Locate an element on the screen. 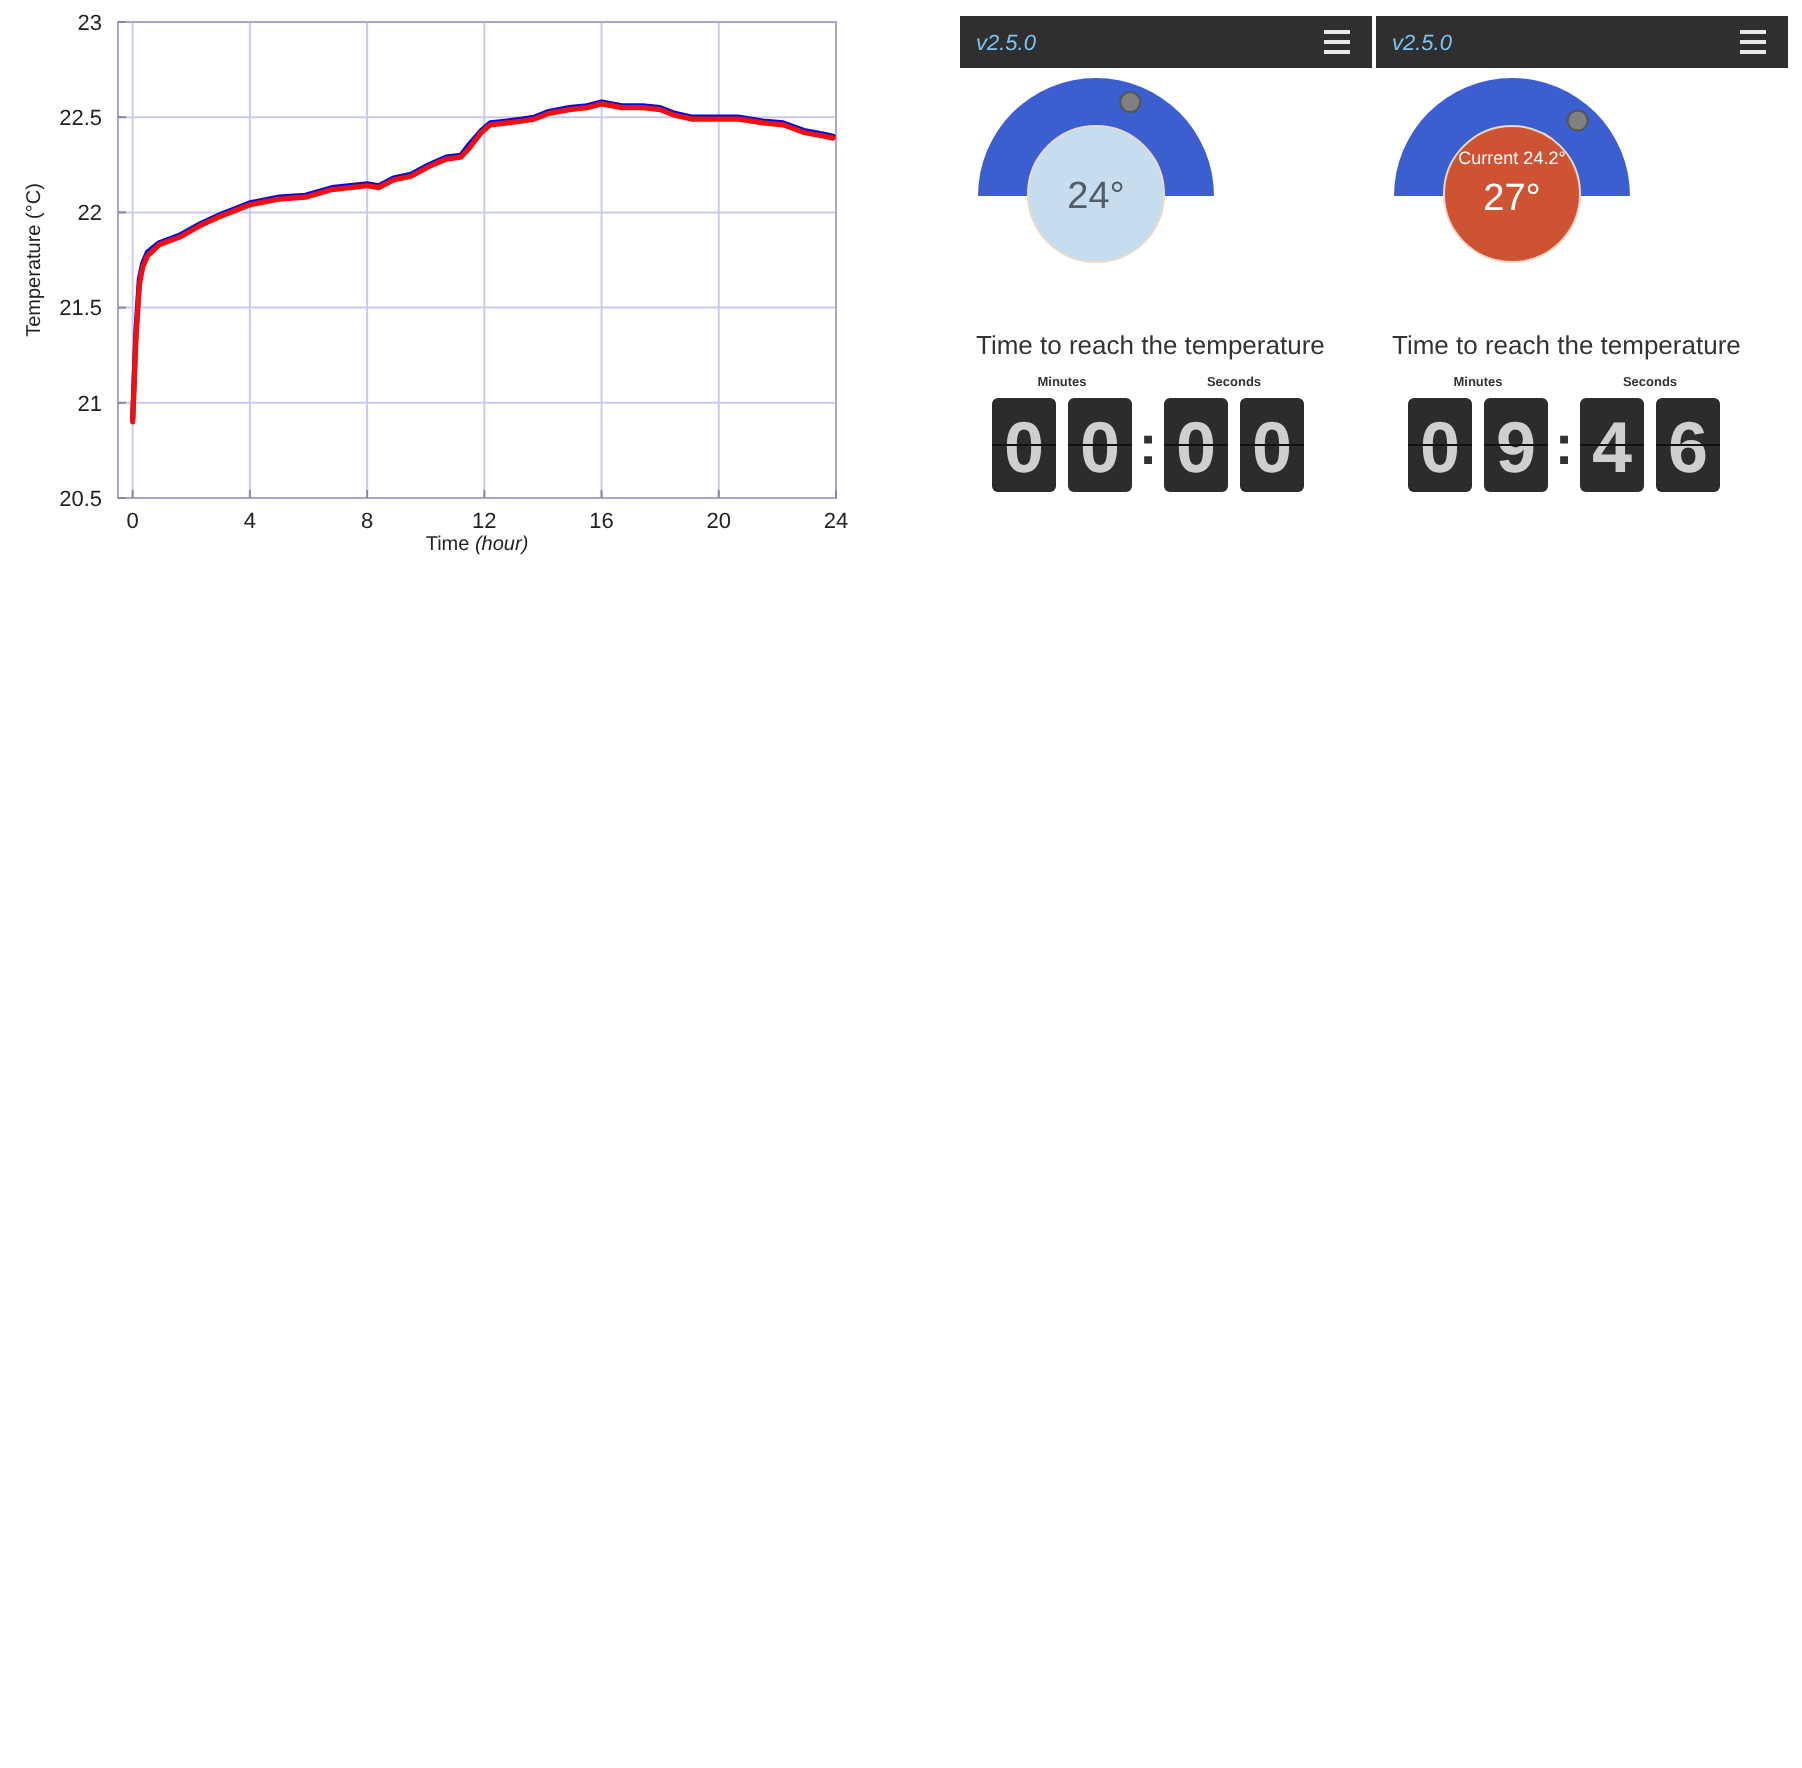  x-tick-label: 0 is located at coordinates (132, 522).